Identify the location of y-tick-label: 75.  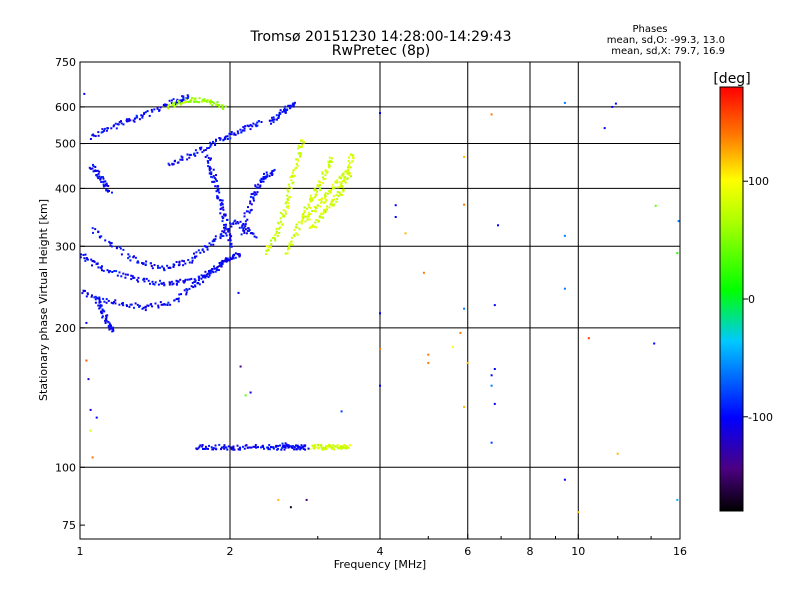
(69, 525).